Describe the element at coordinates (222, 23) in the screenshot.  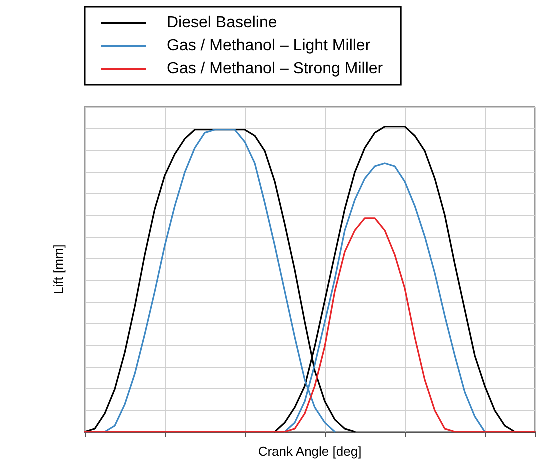
I see `legend-label: Diesel Baseline` at that location.